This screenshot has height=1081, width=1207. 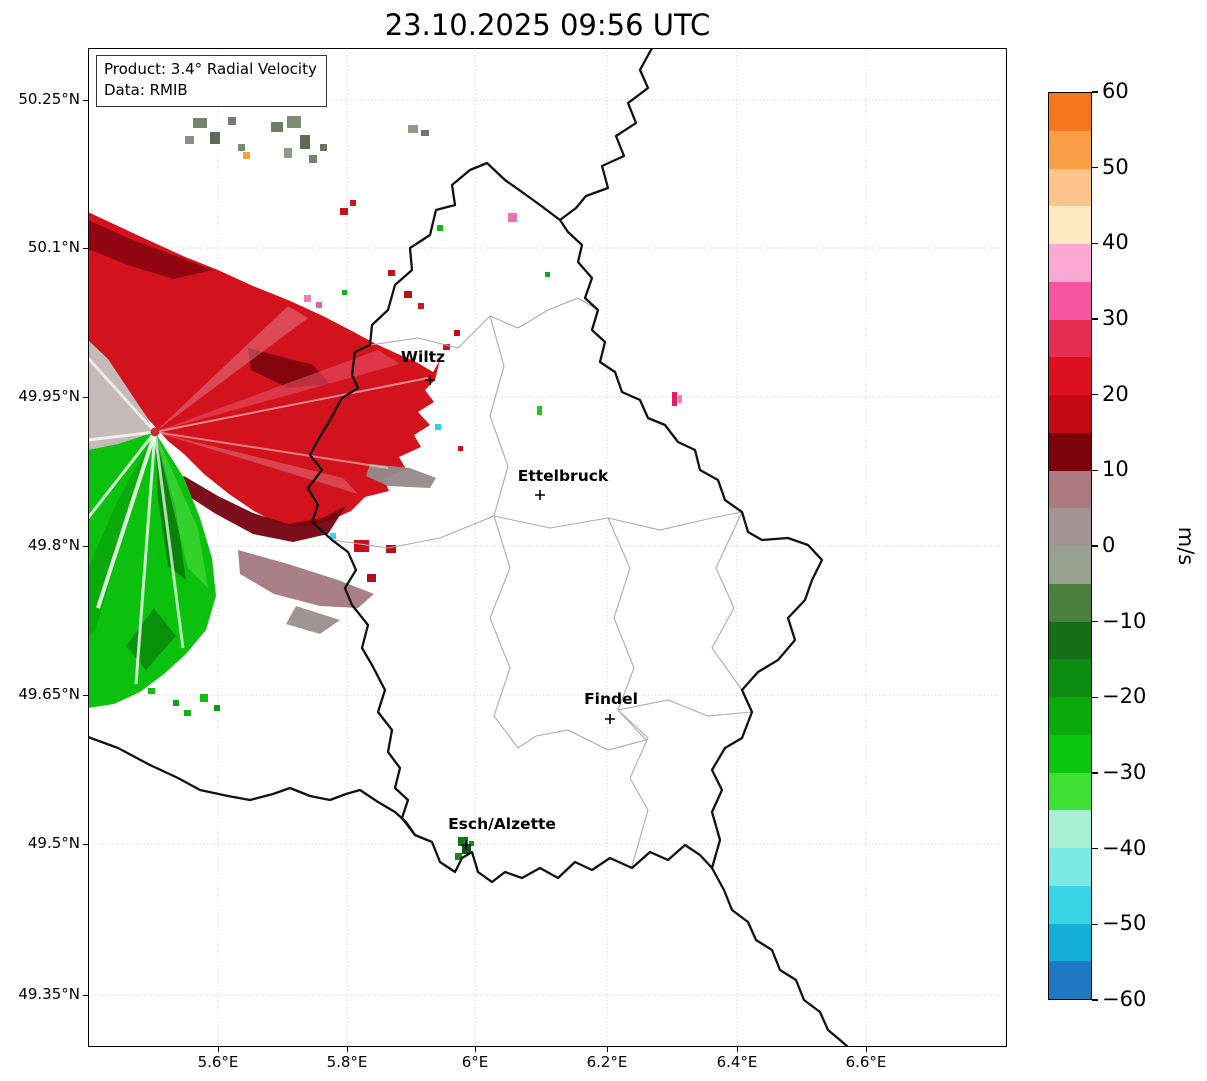 I want to click on city-label: Ettelbruck, so click(x=563, y=476).